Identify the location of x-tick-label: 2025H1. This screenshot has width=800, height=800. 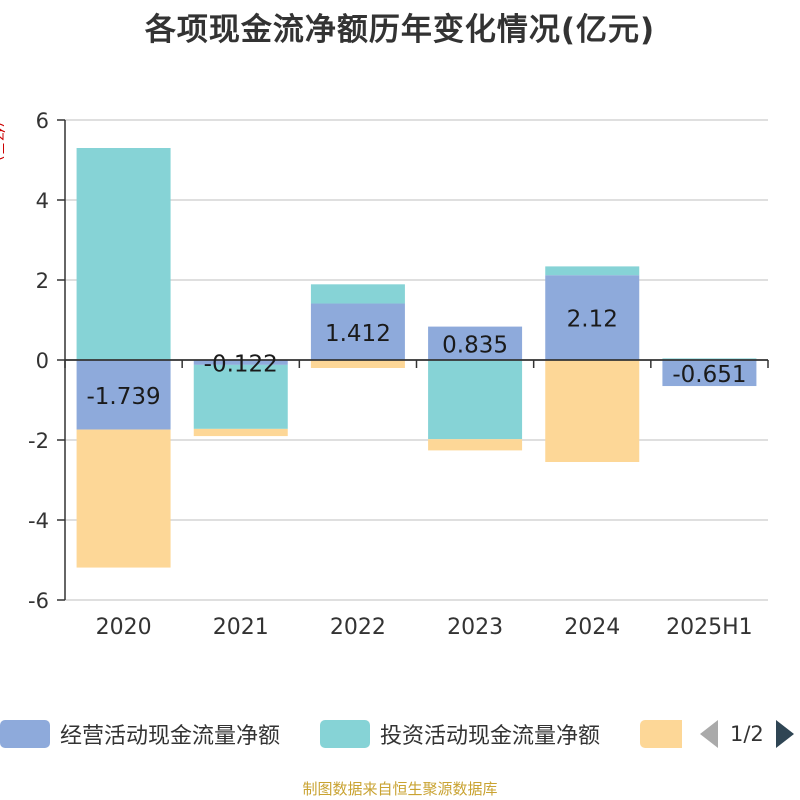
(709, 627).